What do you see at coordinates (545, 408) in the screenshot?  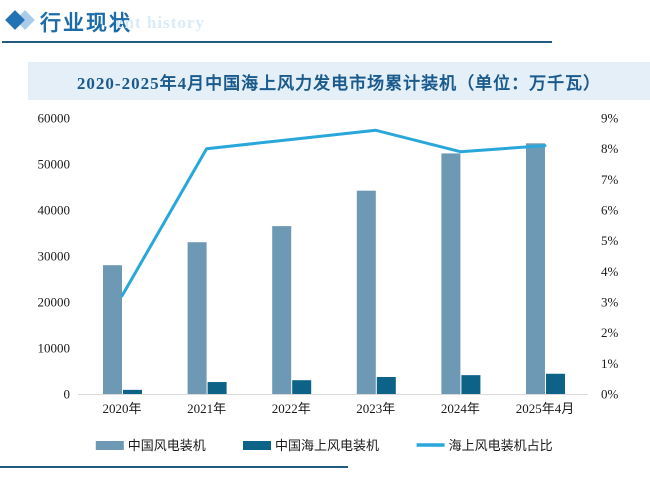 I see `x-axis-label: 2025年4月` at bounding box center [545, 408].